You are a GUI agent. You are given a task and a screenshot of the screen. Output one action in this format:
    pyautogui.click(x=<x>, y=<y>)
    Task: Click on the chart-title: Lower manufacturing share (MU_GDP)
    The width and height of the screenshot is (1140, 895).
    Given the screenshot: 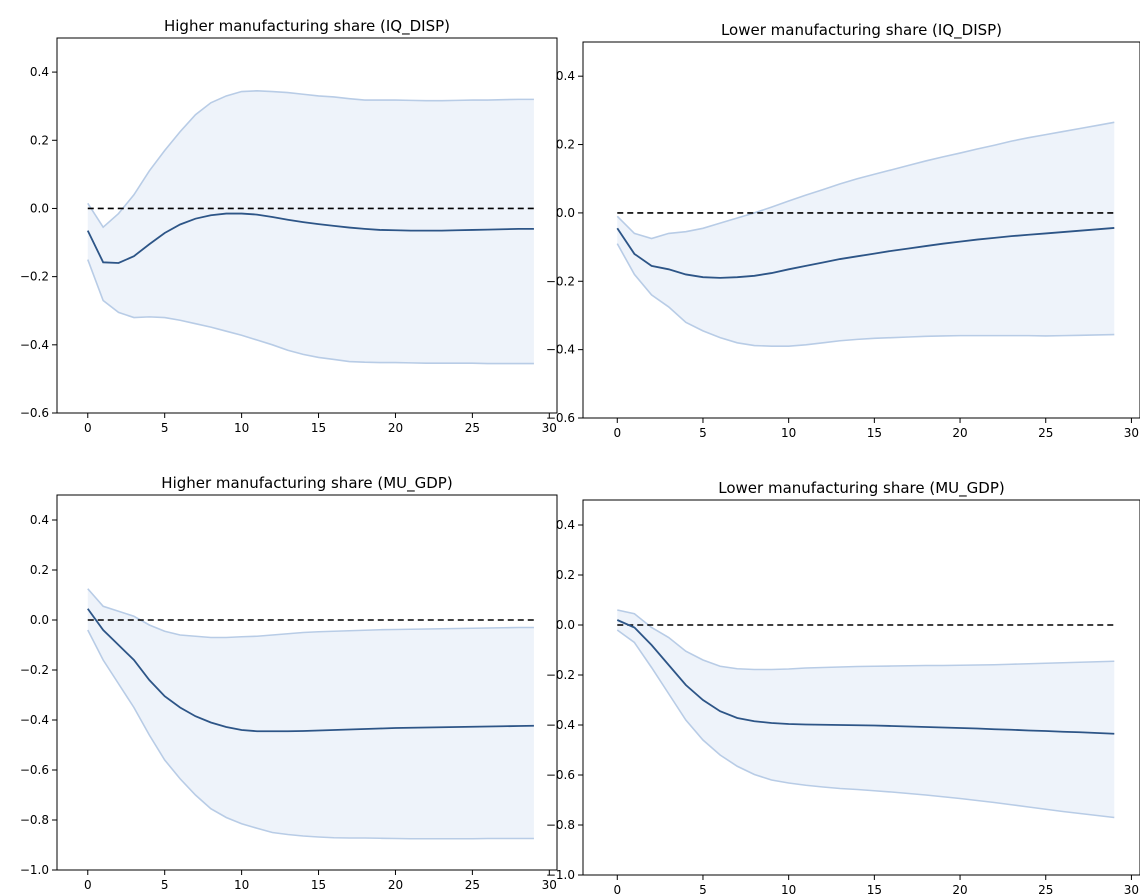 What is the action you would take?
    pyautogui.click(x=861, y=488)
    